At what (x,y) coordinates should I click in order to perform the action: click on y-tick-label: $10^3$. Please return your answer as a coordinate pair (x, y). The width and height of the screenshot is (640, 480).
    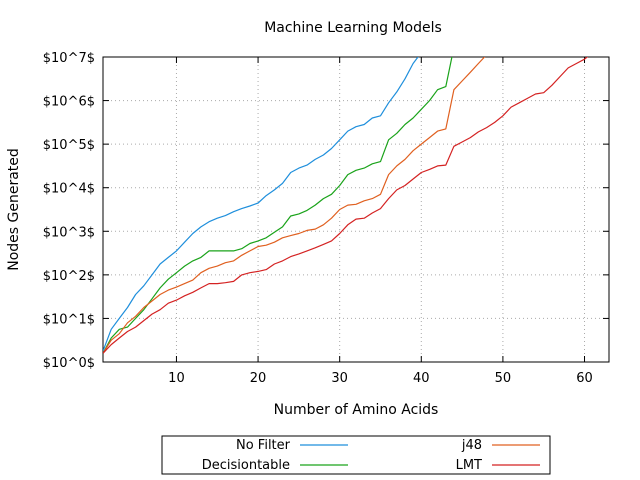
    Looking at the image, I should click on (69, 232).